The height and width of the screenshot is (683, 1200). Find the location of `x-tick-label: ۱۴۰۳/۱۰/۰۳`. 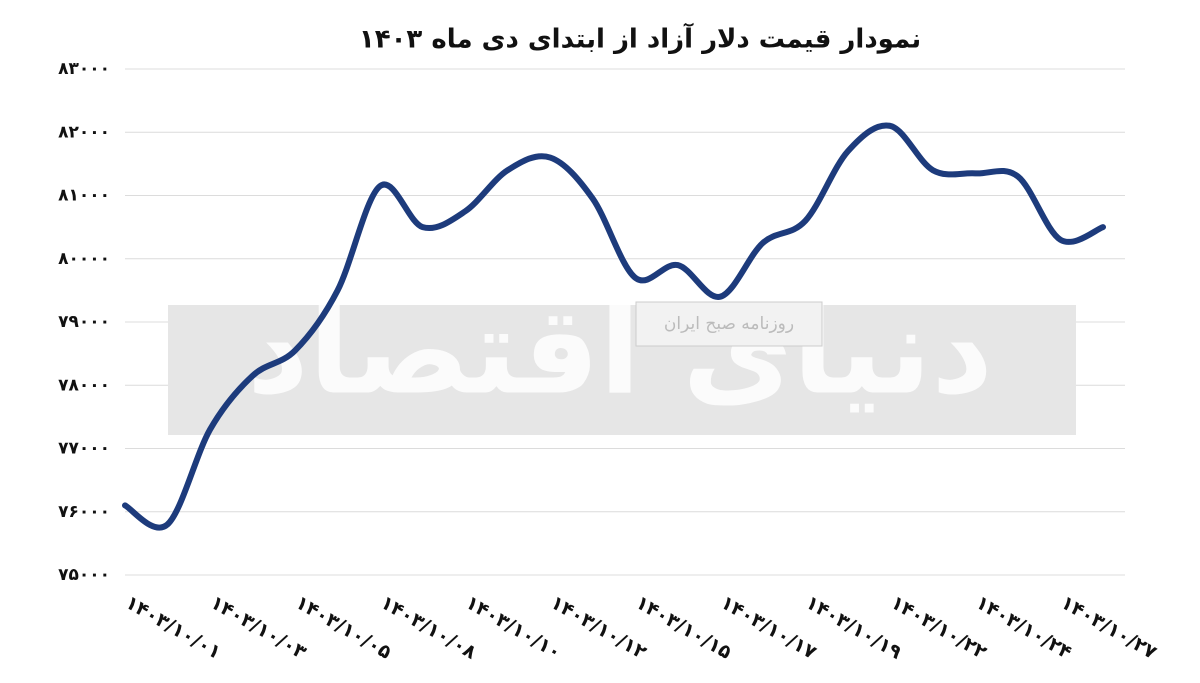

x-tick-label: ۱۴۰۳/۱۰/۰۳ is located at coordinates (259, 627).